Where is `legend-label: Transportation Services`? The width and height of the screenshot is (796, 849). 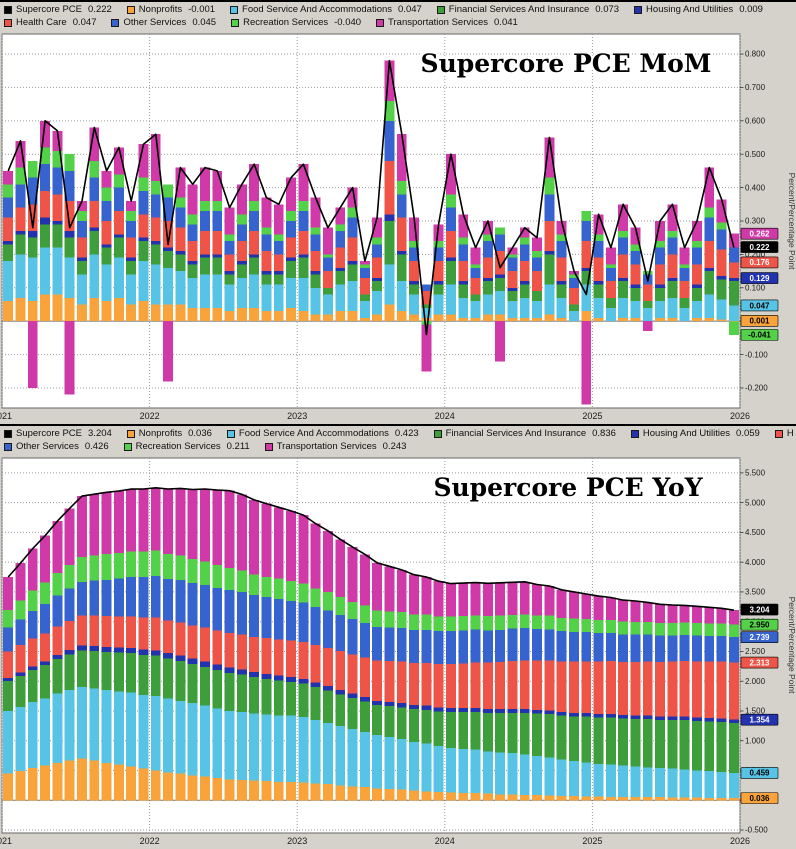
legend-label: Transportation Services is located at coordinates (326, 446).